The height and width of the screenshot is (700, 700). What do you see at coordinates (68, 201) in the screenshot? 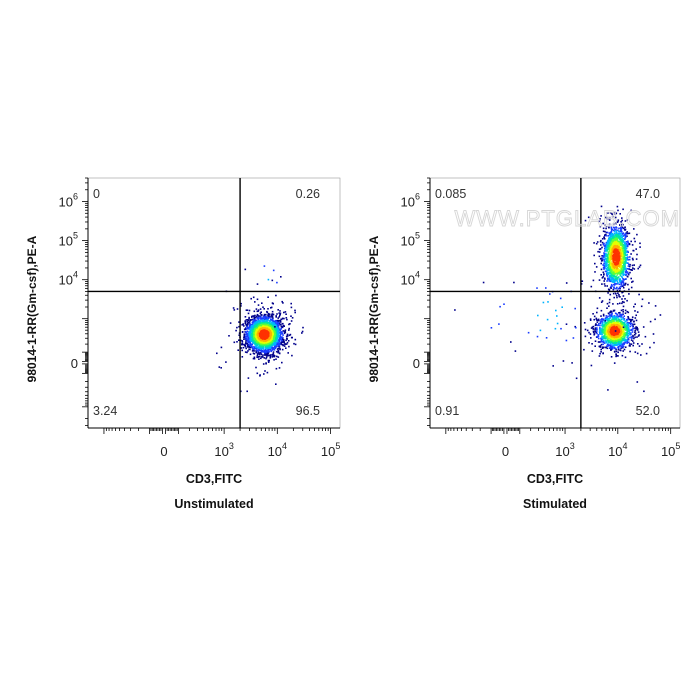
I see `y-tick-label: 106` at bounding box center [68, 201].